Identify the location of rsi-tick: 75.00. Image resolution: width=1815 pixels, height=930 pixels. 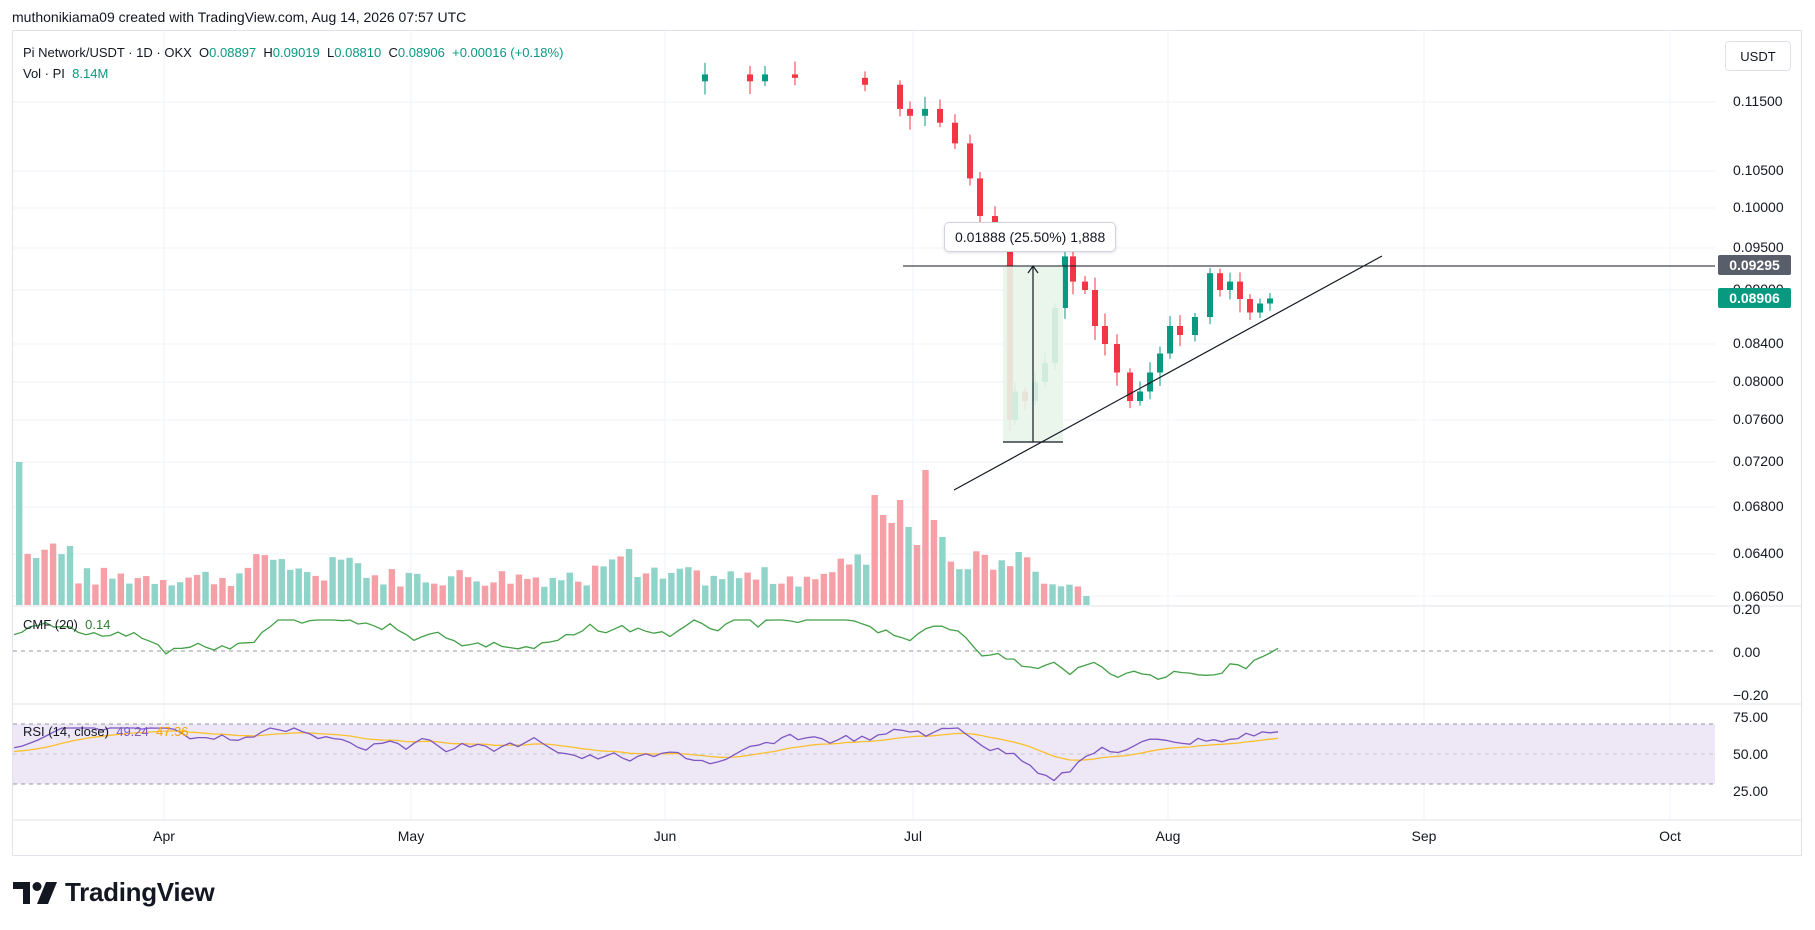
(1751, 717).